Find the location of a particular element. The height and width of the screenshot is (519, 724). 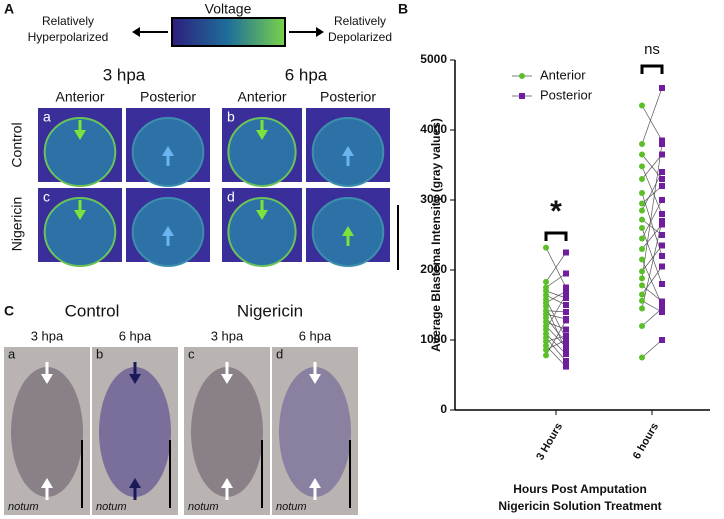

x-tick-label: 6 hours is located at coordinates (646, 441).